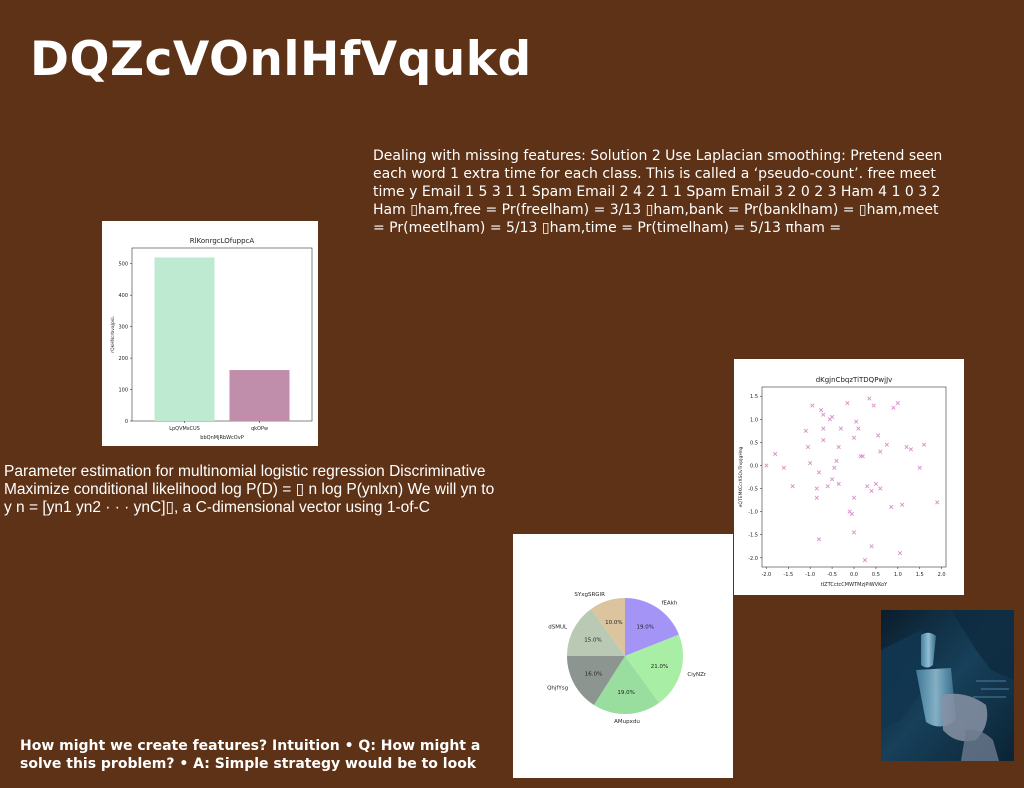 Image resolution: width=1024 pixels, height=788 pixels. What do you see at coordinates (741, 476) in the screenshot?
I see `scatter-y-axis-label: eQTEMKCcrXSOvTrvpJgHng` at bounding box center [741, 476].